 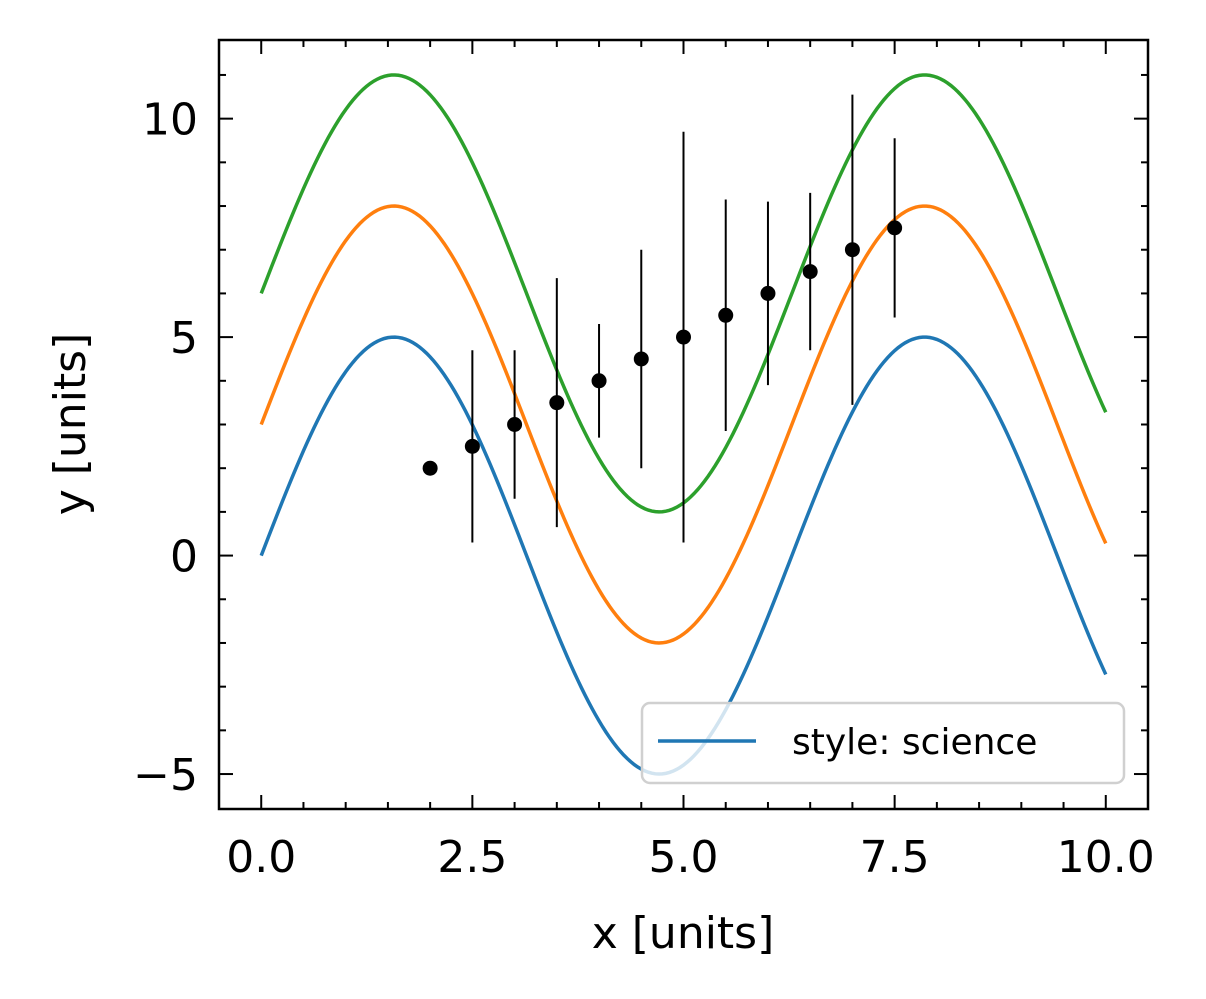 What do you see at coordinates (684, 857) in the screenshot?
I see `x-tick-label: 5.0` at bounding box center [684, 857].